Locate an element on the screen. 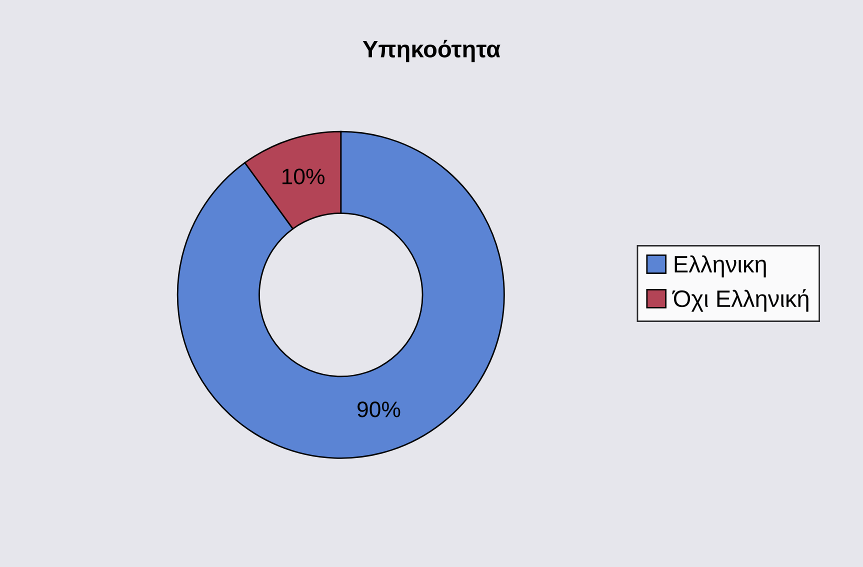 The width and height of the screenshot is (863, 567). legend-label: Όχι Ελληνική is located at coordinates (740, 300).